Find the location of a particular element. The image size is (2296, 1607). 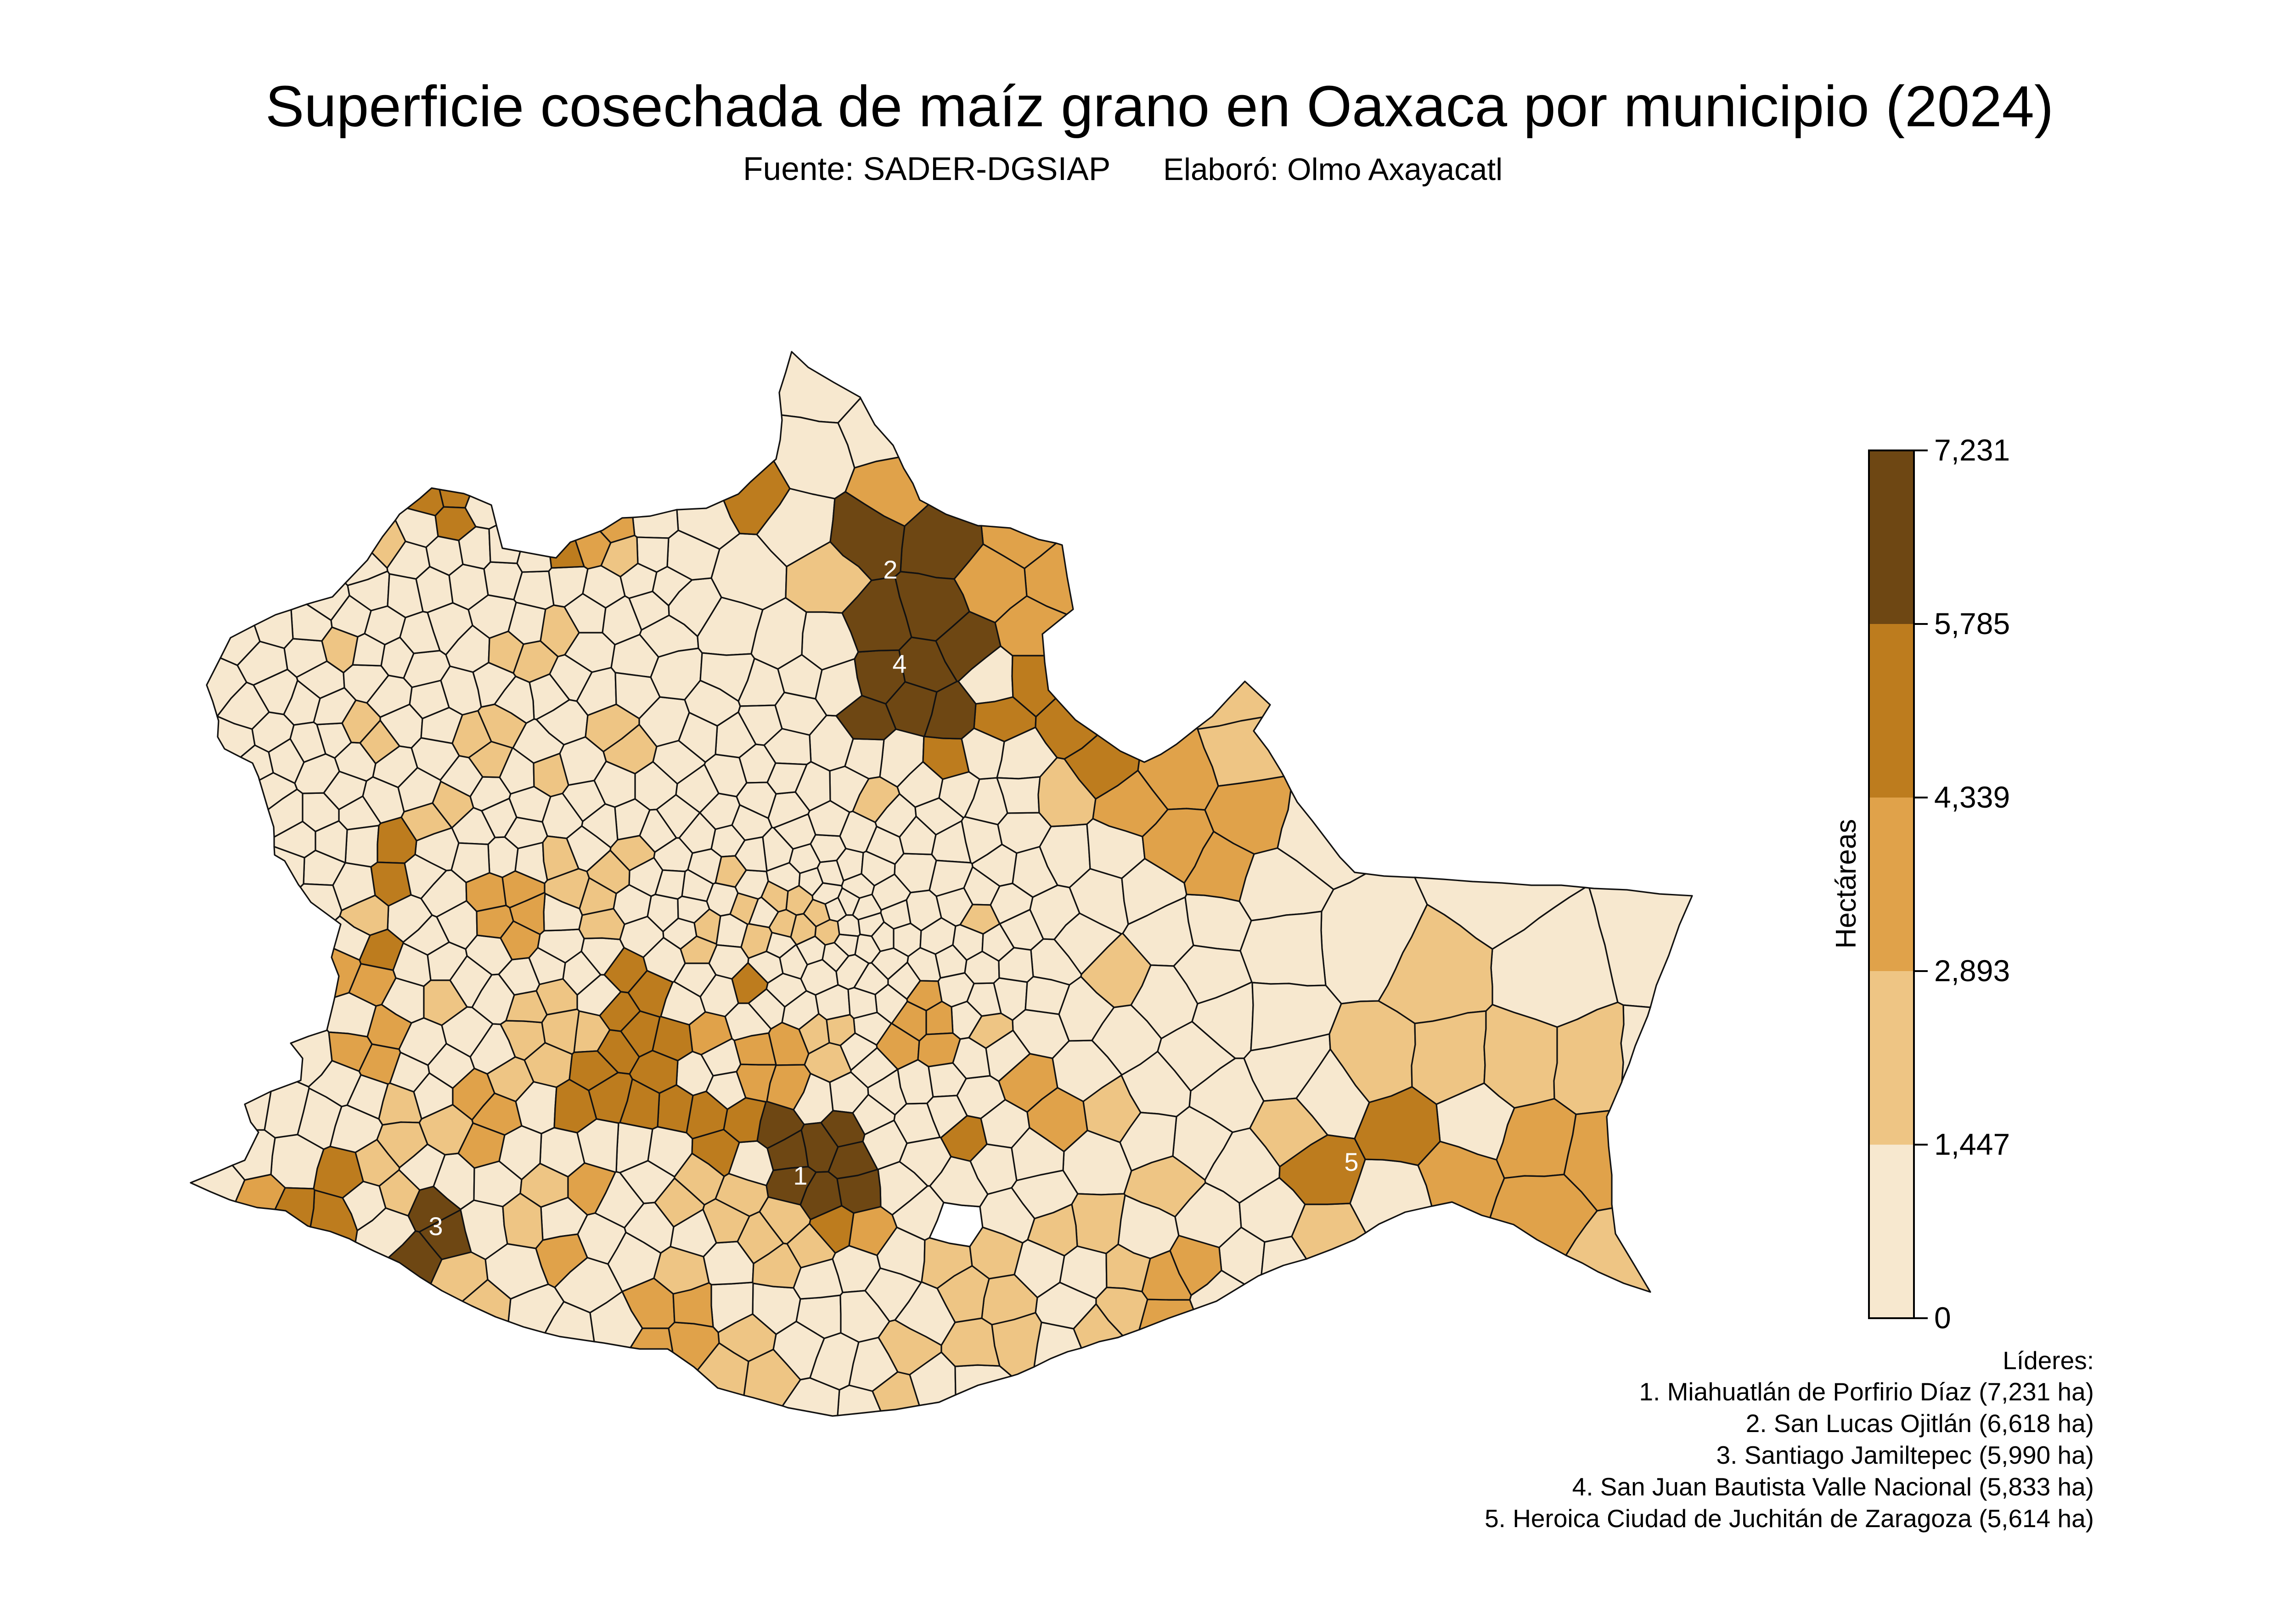

svg-text: 2 is located at coordinates (890, 569).